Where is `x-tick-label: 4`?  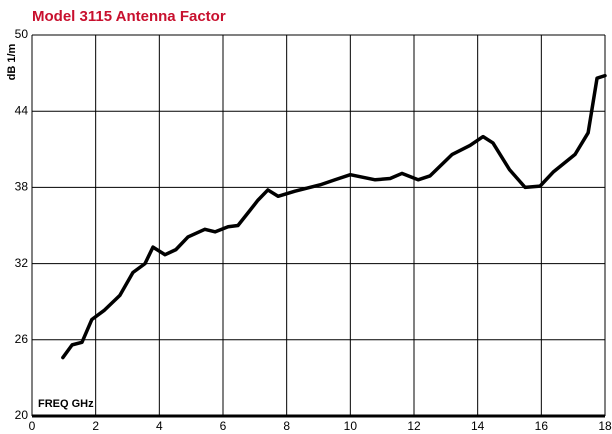
x-tick-label: 4 is located at coordinates (159, 426).